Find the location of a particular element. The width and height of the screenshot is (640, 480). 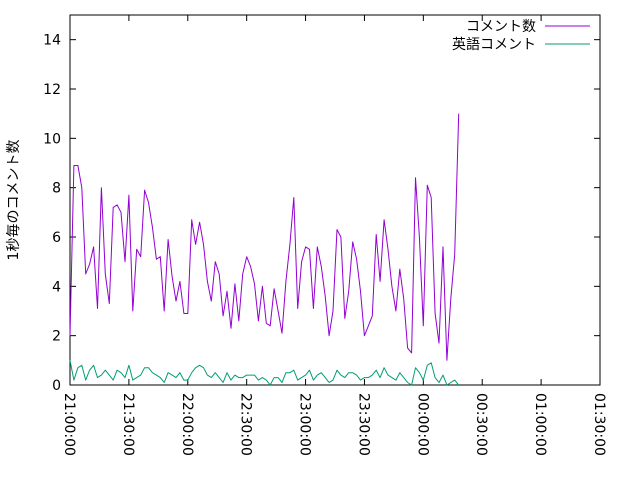

x-tick-label: 23:30:00 is located at coordinates (363, 424).